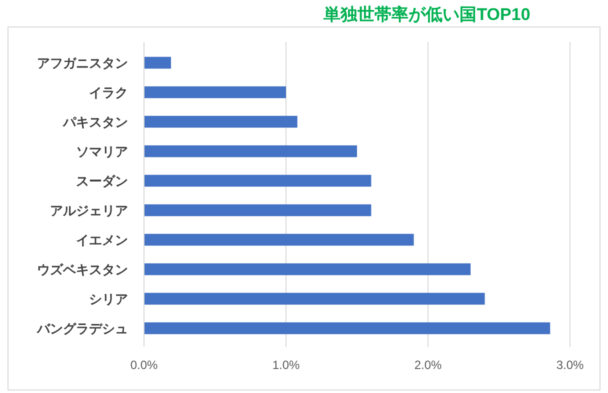  I want to click on y-tick-label: バングラデシュ, so click(82, 328).